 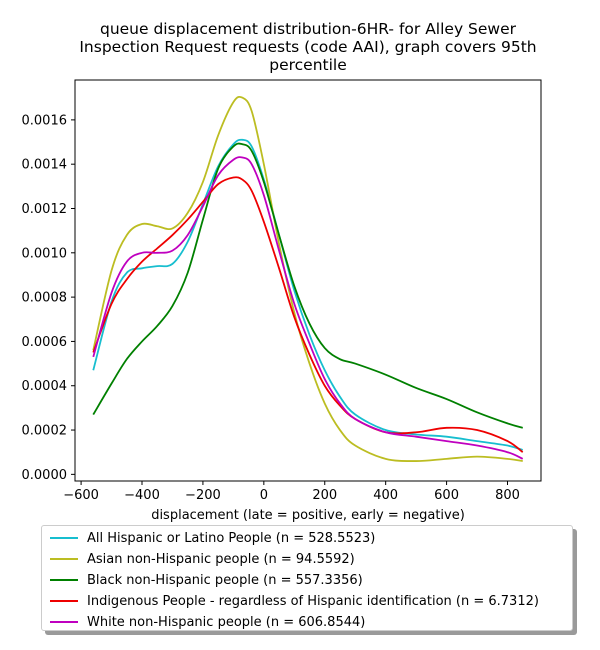 What do you see at coordinates (203, 495) in the screenshot?
I see `x-tick-label: −200` at bounding box center [203, 495].